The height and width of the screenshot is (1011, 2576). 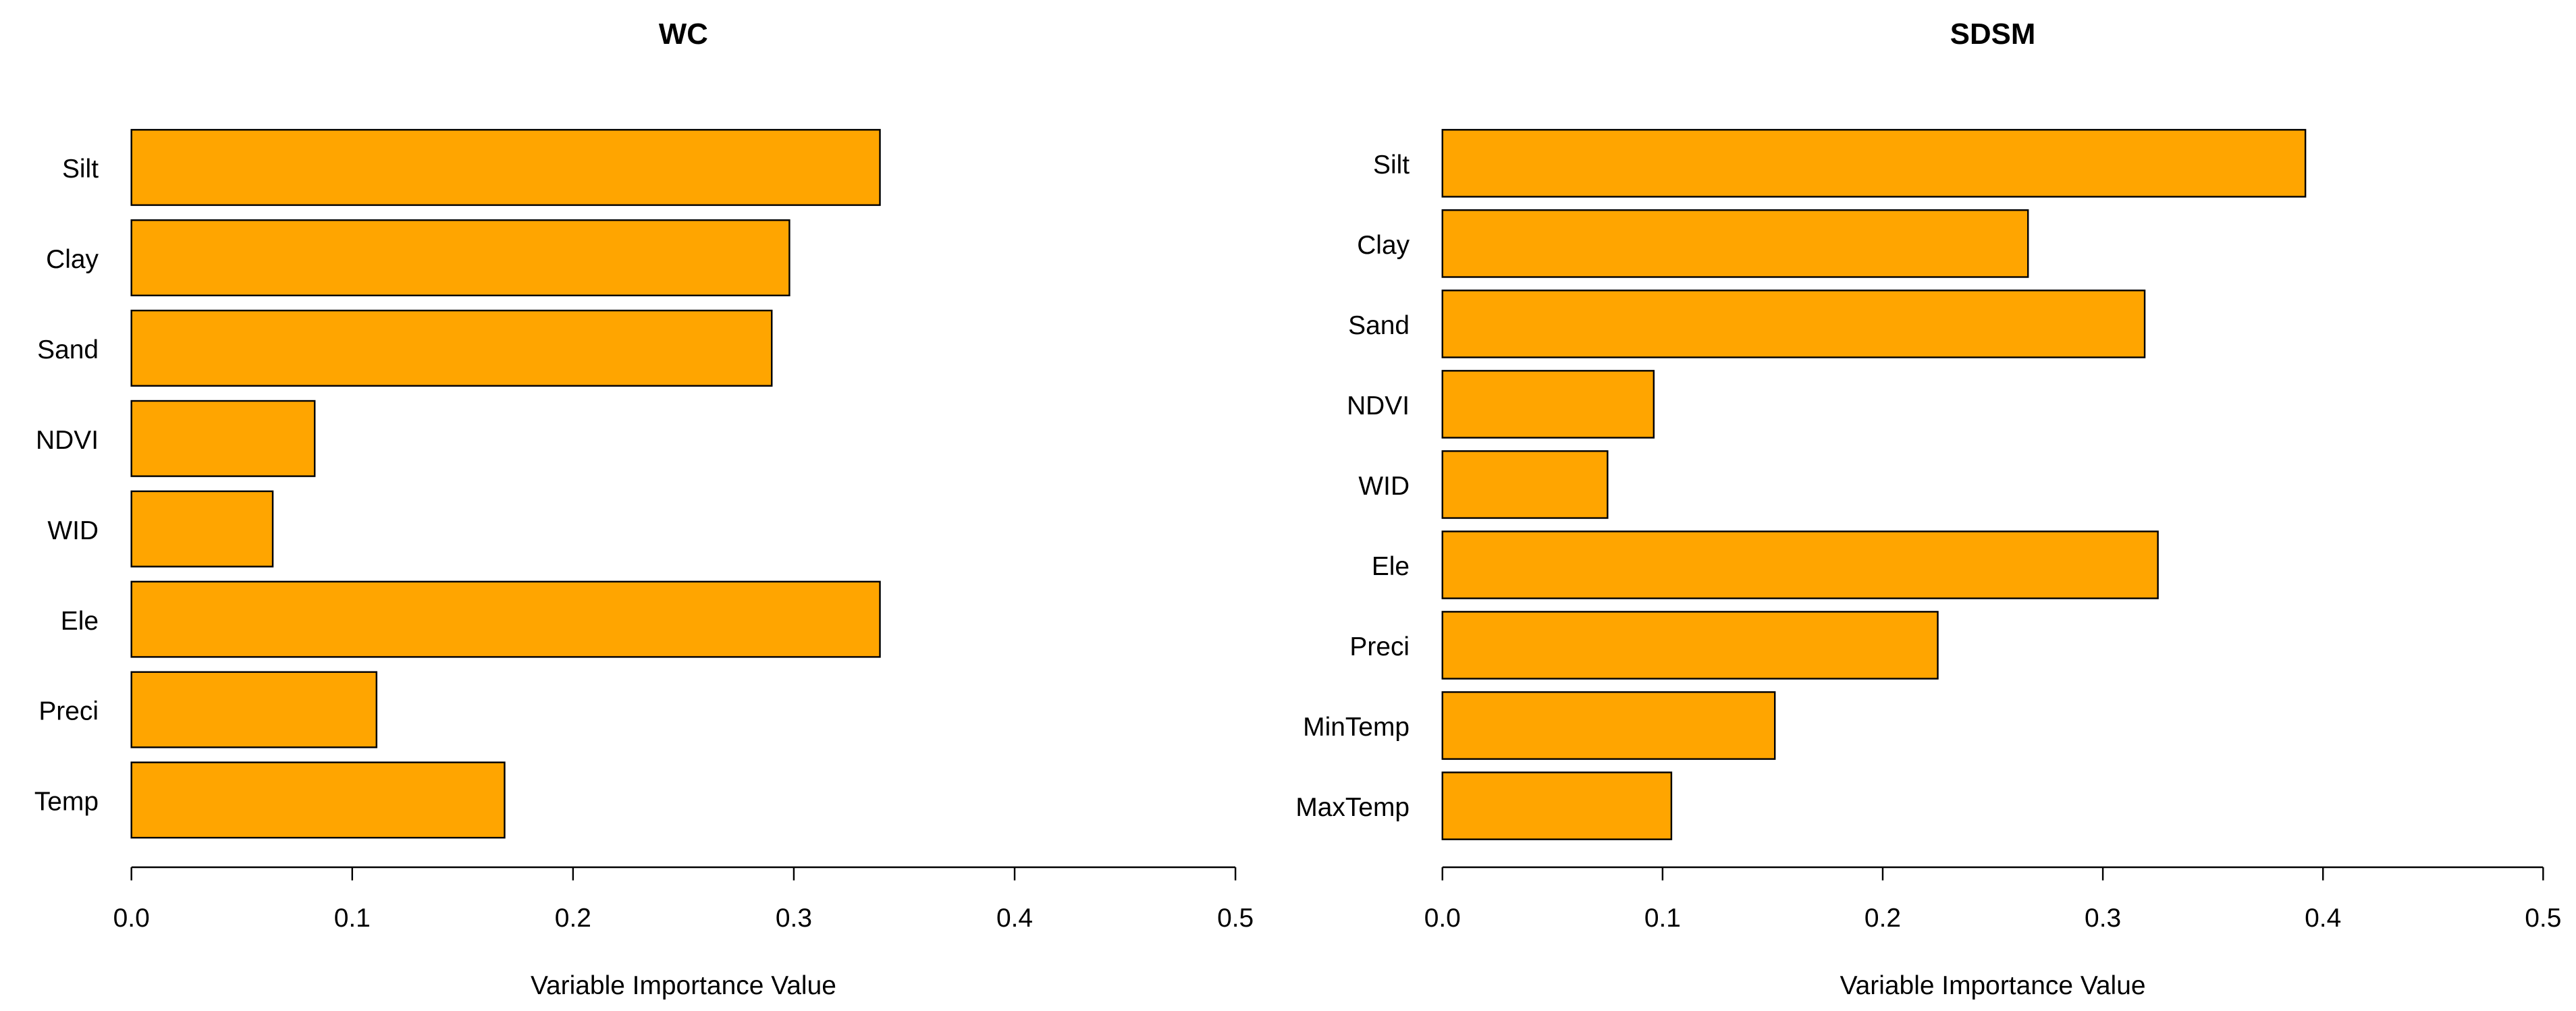 I want to click on chart-title: SDSM, so click(x=1993, y=34).